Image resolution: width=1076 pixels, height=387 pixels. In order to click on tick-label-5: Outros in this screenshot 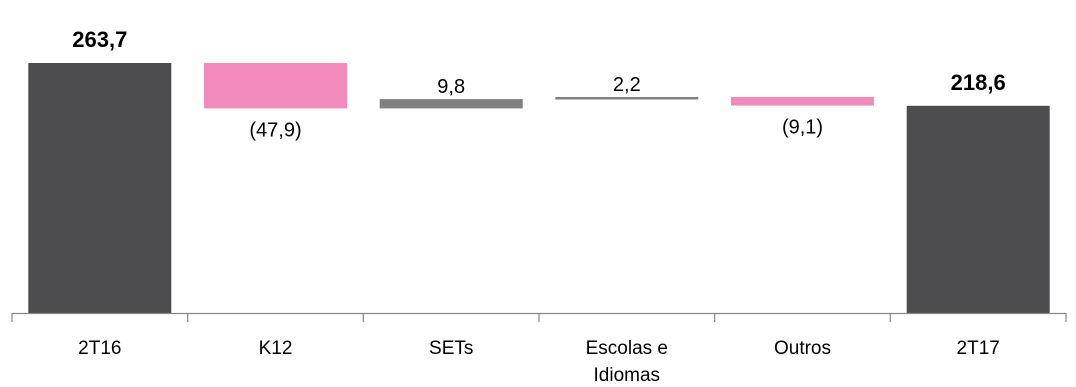, I will do `click(802, 348)`.